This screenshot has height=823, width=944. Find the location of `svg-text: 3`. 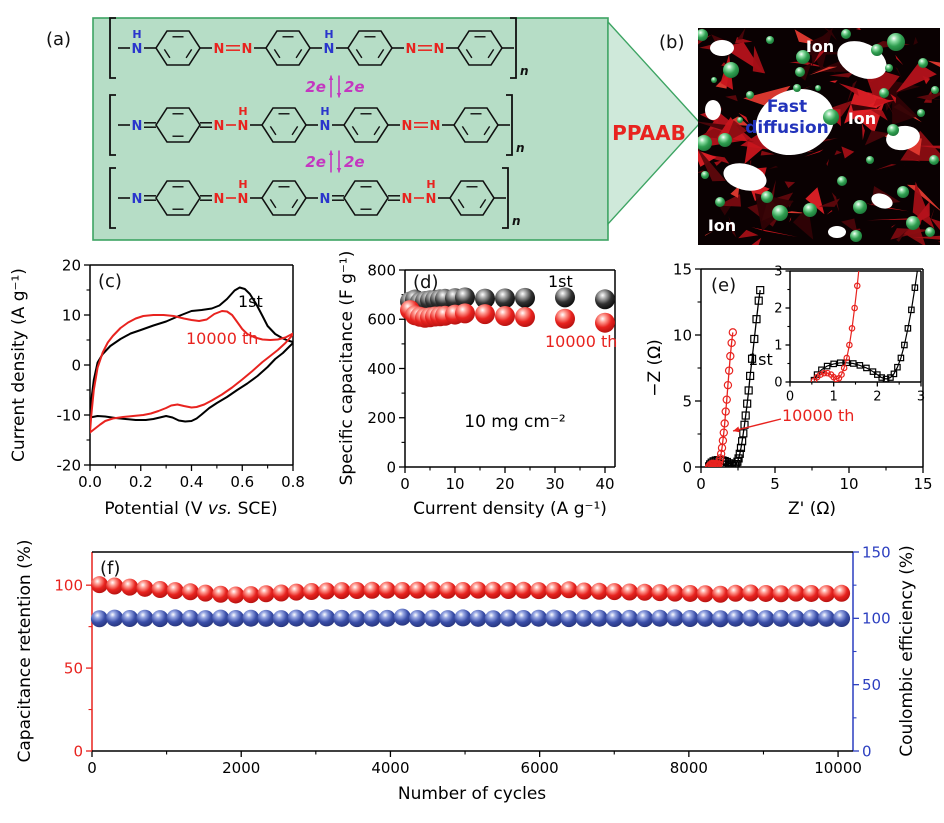

svg-text: 3 is located at coordinates (921, 397).